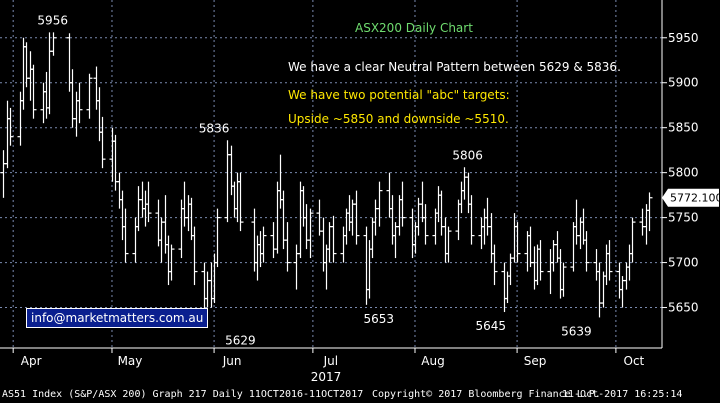 The width and height of the screenshot is (720, 403). I want to click on x-month-label: Apr, so click(31, 361).